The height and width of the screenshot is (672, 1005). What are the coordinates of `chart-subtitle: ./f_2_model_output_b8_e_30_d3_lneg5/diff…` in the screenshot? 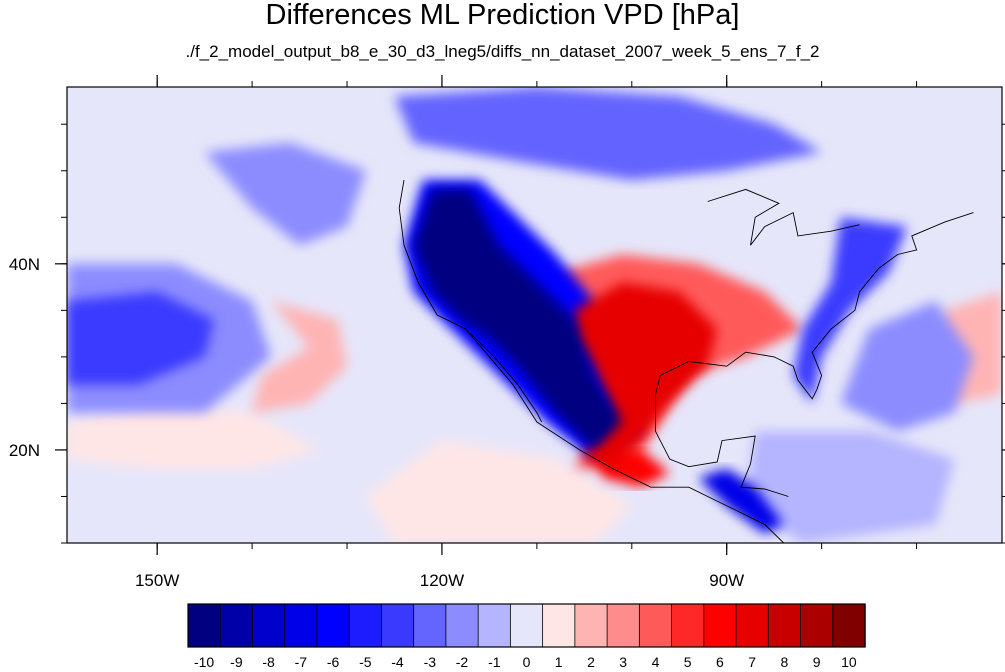 It's located at (502, 51).